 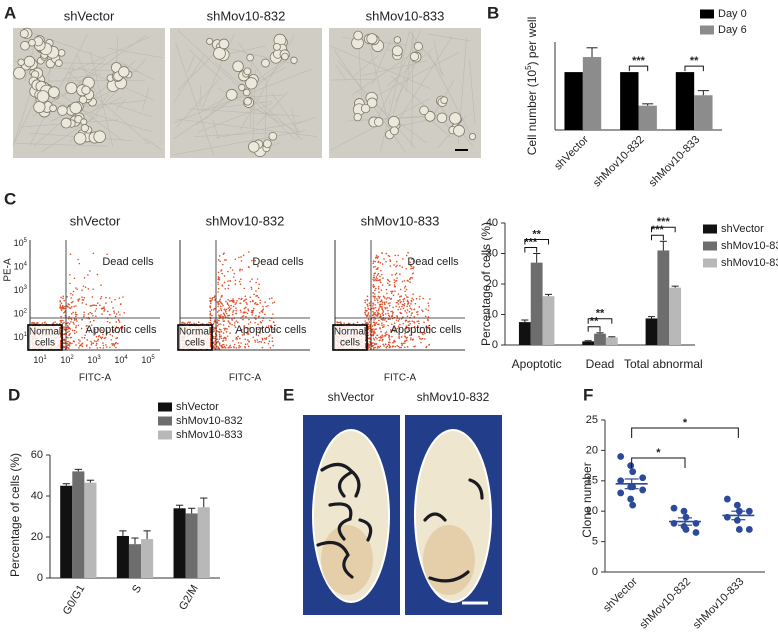 I want to click on legend-label: Day 6, so click(x=732, y=30).